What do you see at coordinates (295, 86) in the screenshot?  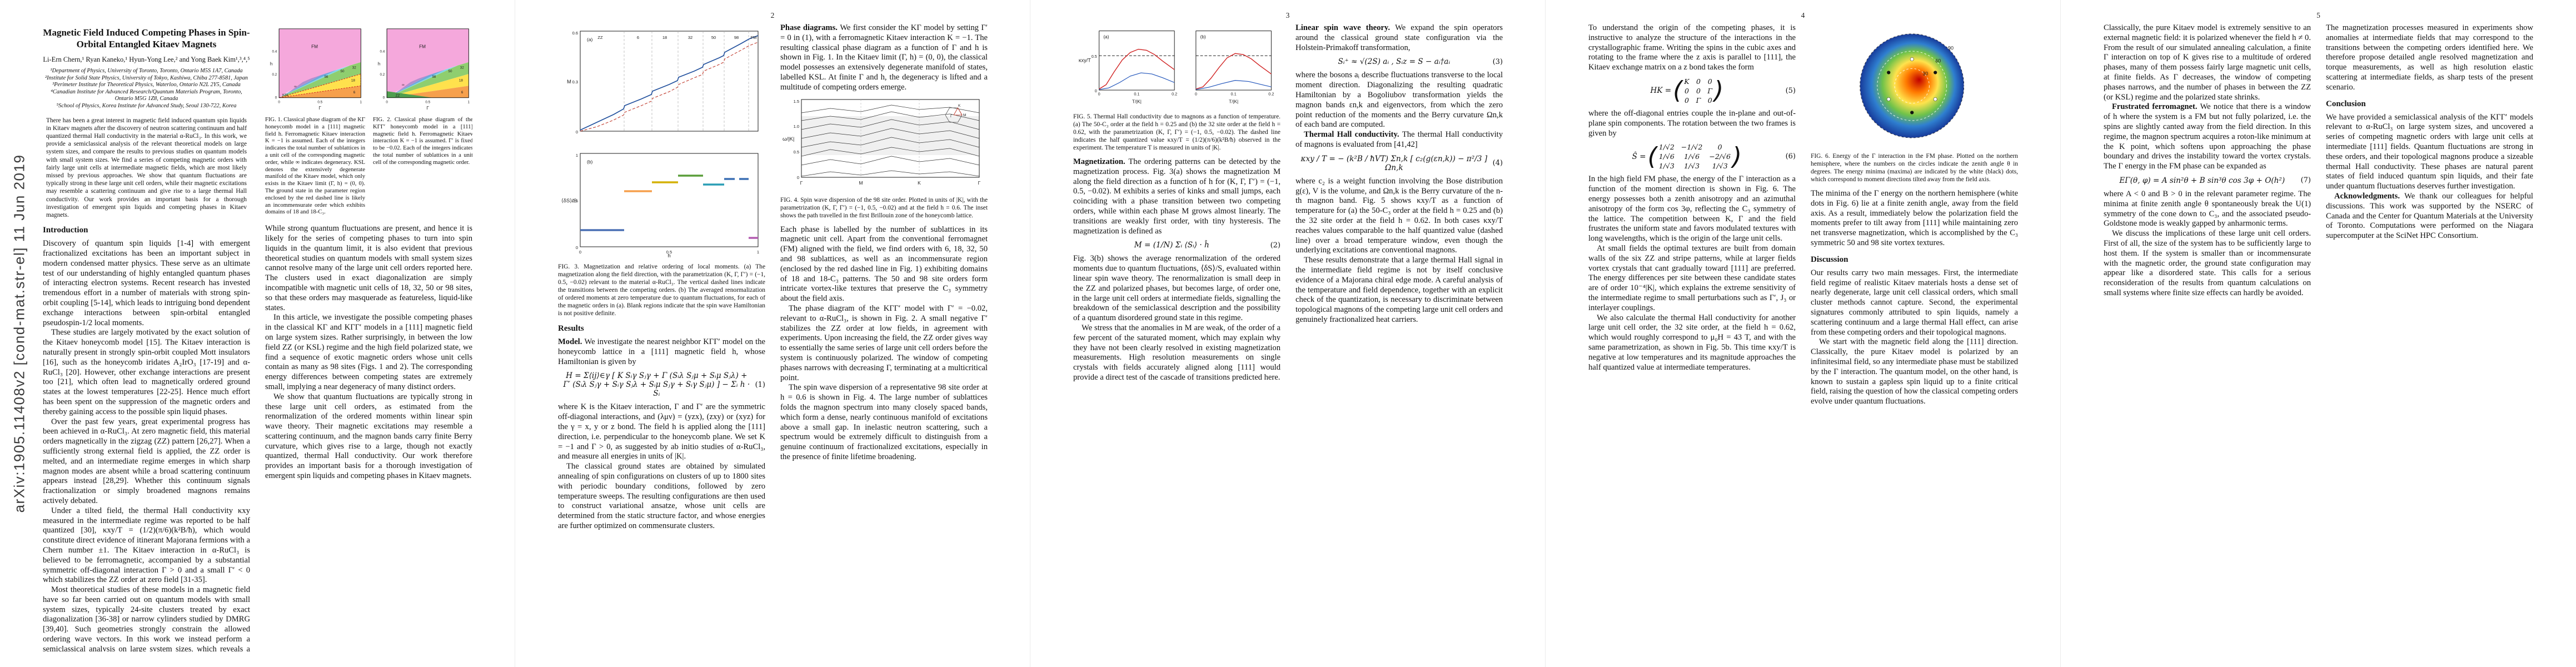 I see `region-label-inf: ∞` at bounding box center [295, 86].